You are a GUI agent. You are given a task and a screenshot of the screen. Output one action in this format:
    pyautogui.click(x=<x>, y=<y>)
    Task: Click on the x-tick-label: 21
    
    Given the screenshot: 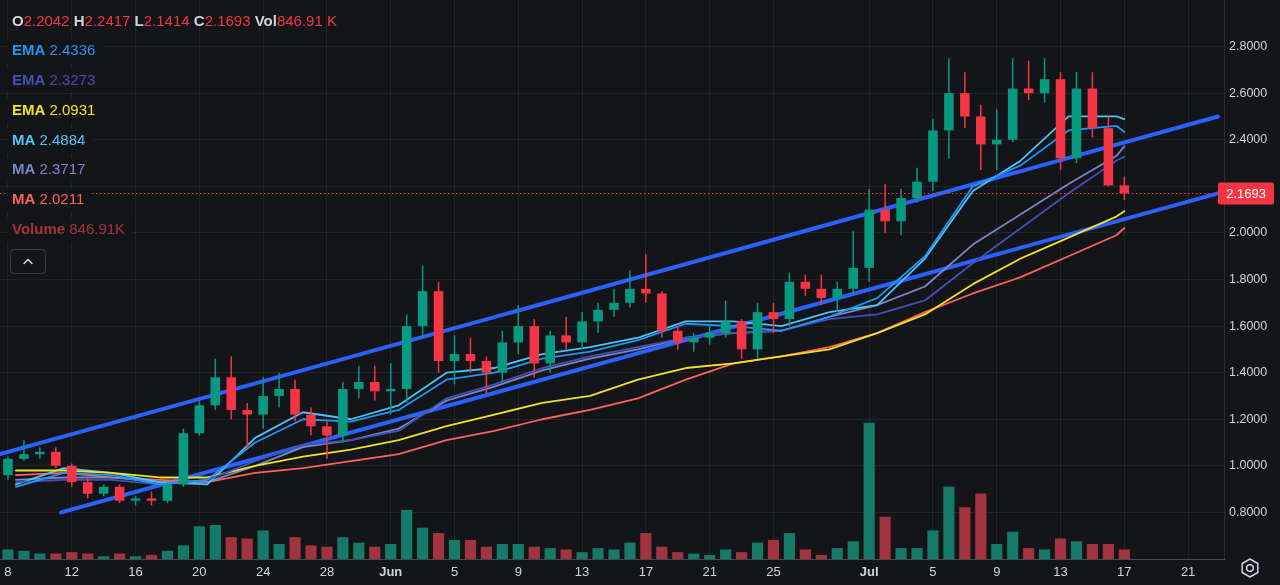 What is the action you would take?
    pyautogui.click(x=1188, y=572)
    